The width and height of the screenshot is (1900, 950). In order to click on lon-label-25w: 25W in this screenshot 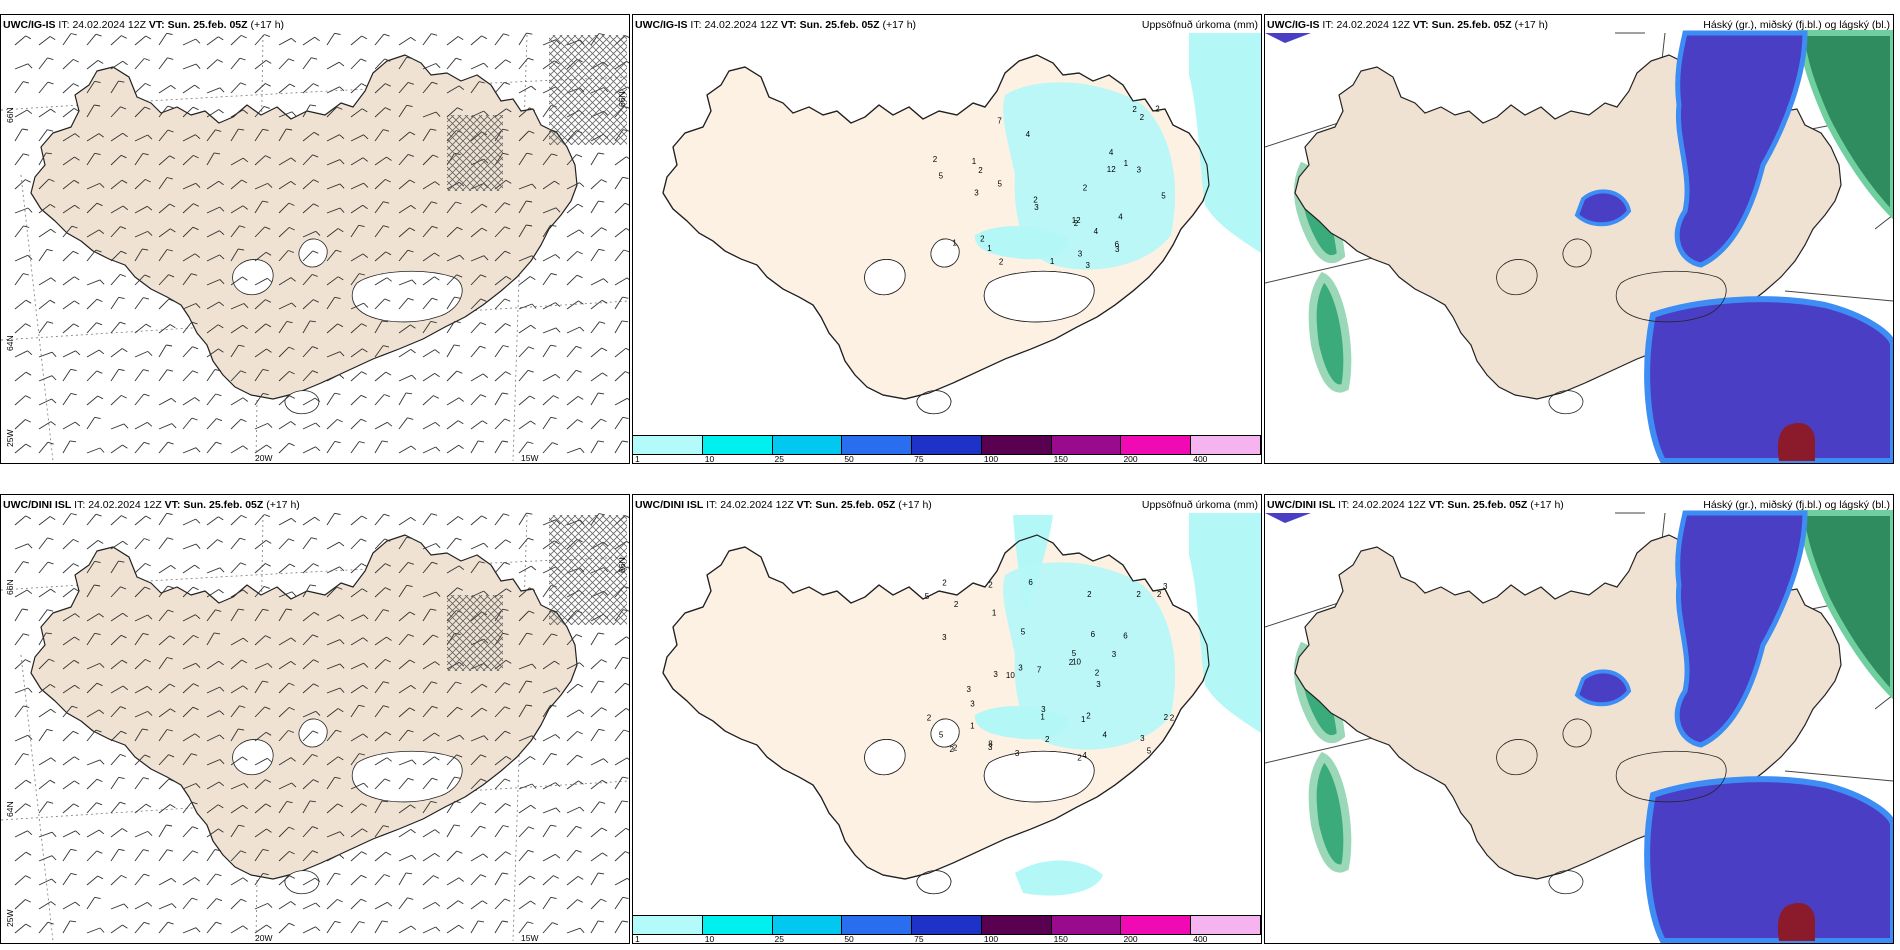, I will do `click(10, 438)`.